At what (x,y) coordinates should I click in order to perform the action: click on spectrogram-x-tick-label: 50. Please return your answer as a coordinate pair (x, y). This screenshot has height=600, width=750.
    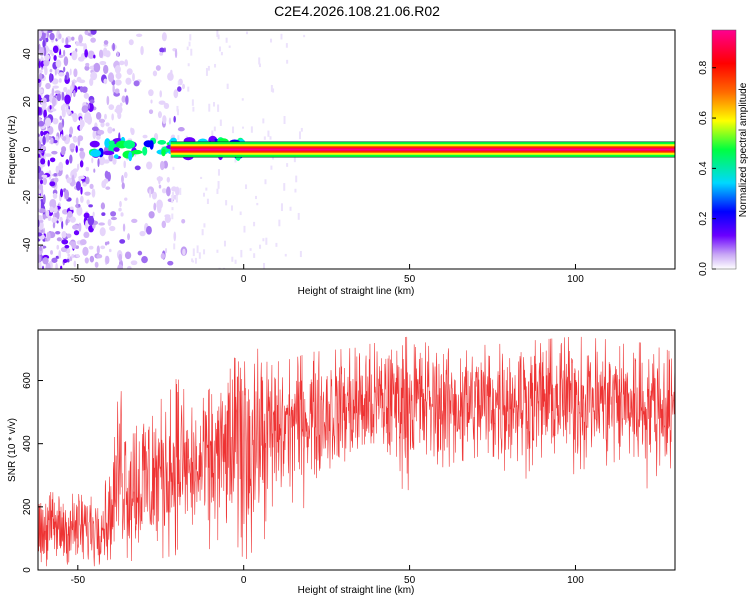
    Looking at the image, I should click on (410, 279).